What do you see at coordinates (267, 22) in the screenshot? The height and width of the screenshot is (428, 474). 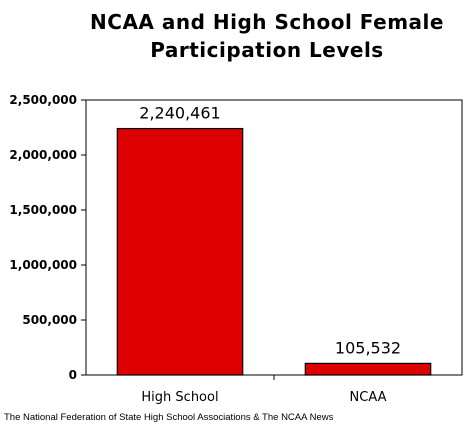 I see `chart-title-line-1: NCAA and High School Female` at bounding box center [267, 22].